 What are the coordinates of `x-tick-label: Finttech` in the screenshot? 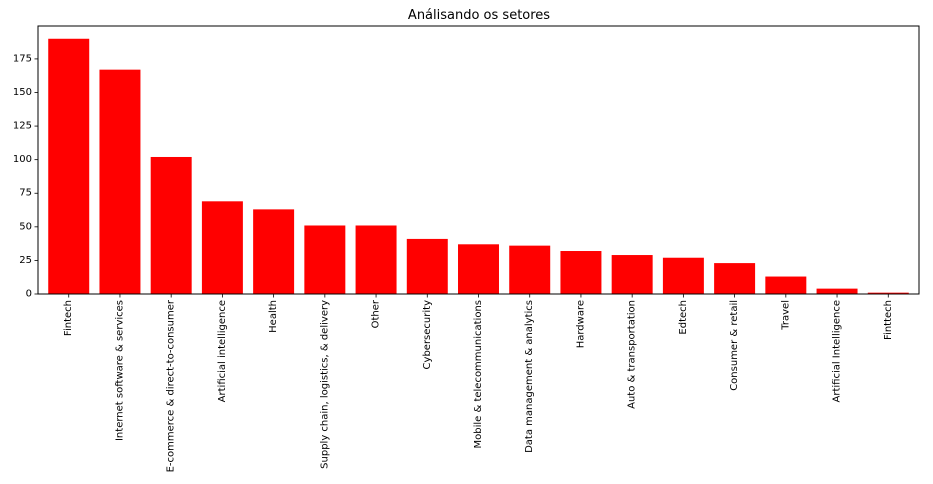 It's located at (888, 320).